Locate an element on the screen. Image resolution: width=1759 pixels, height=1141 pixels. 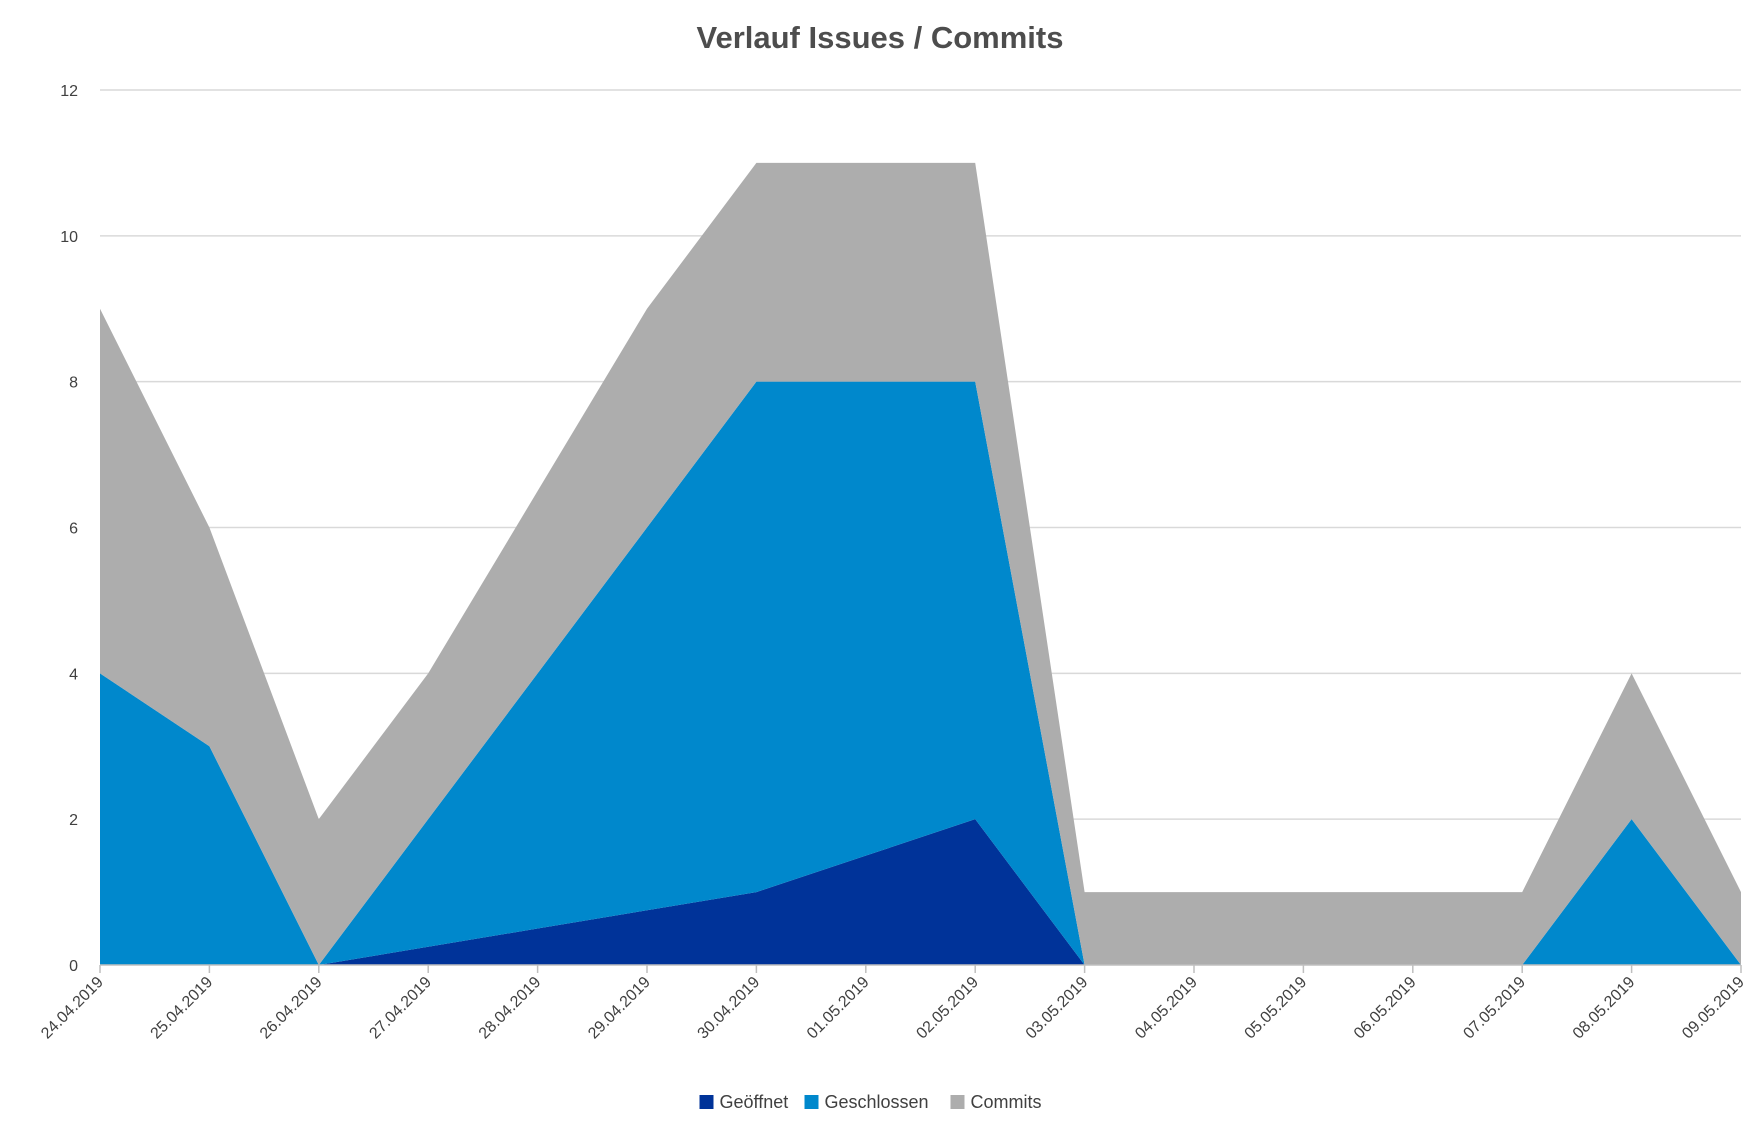
y-tick-label: 12 is located at coordinates (69, 91).